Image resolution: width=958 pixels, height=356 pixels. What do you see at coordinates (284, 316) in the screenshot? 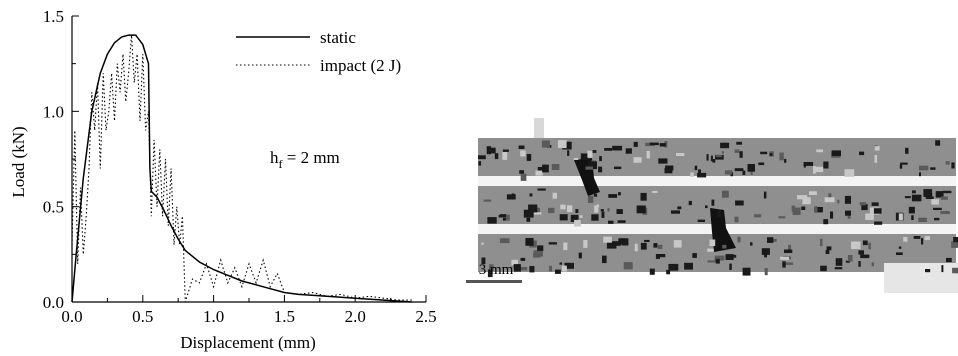
I see `x-tick-label: 1.5` at bounding box center [284, 316].